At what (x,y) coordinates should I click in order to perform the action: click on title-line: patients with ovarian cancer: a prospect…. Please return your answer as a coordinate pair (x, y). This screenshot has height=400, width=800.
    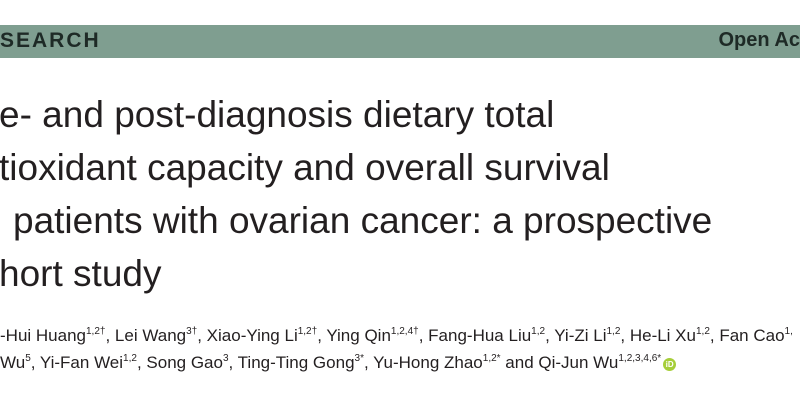
    Looking at the image, I should click on (363, 220).